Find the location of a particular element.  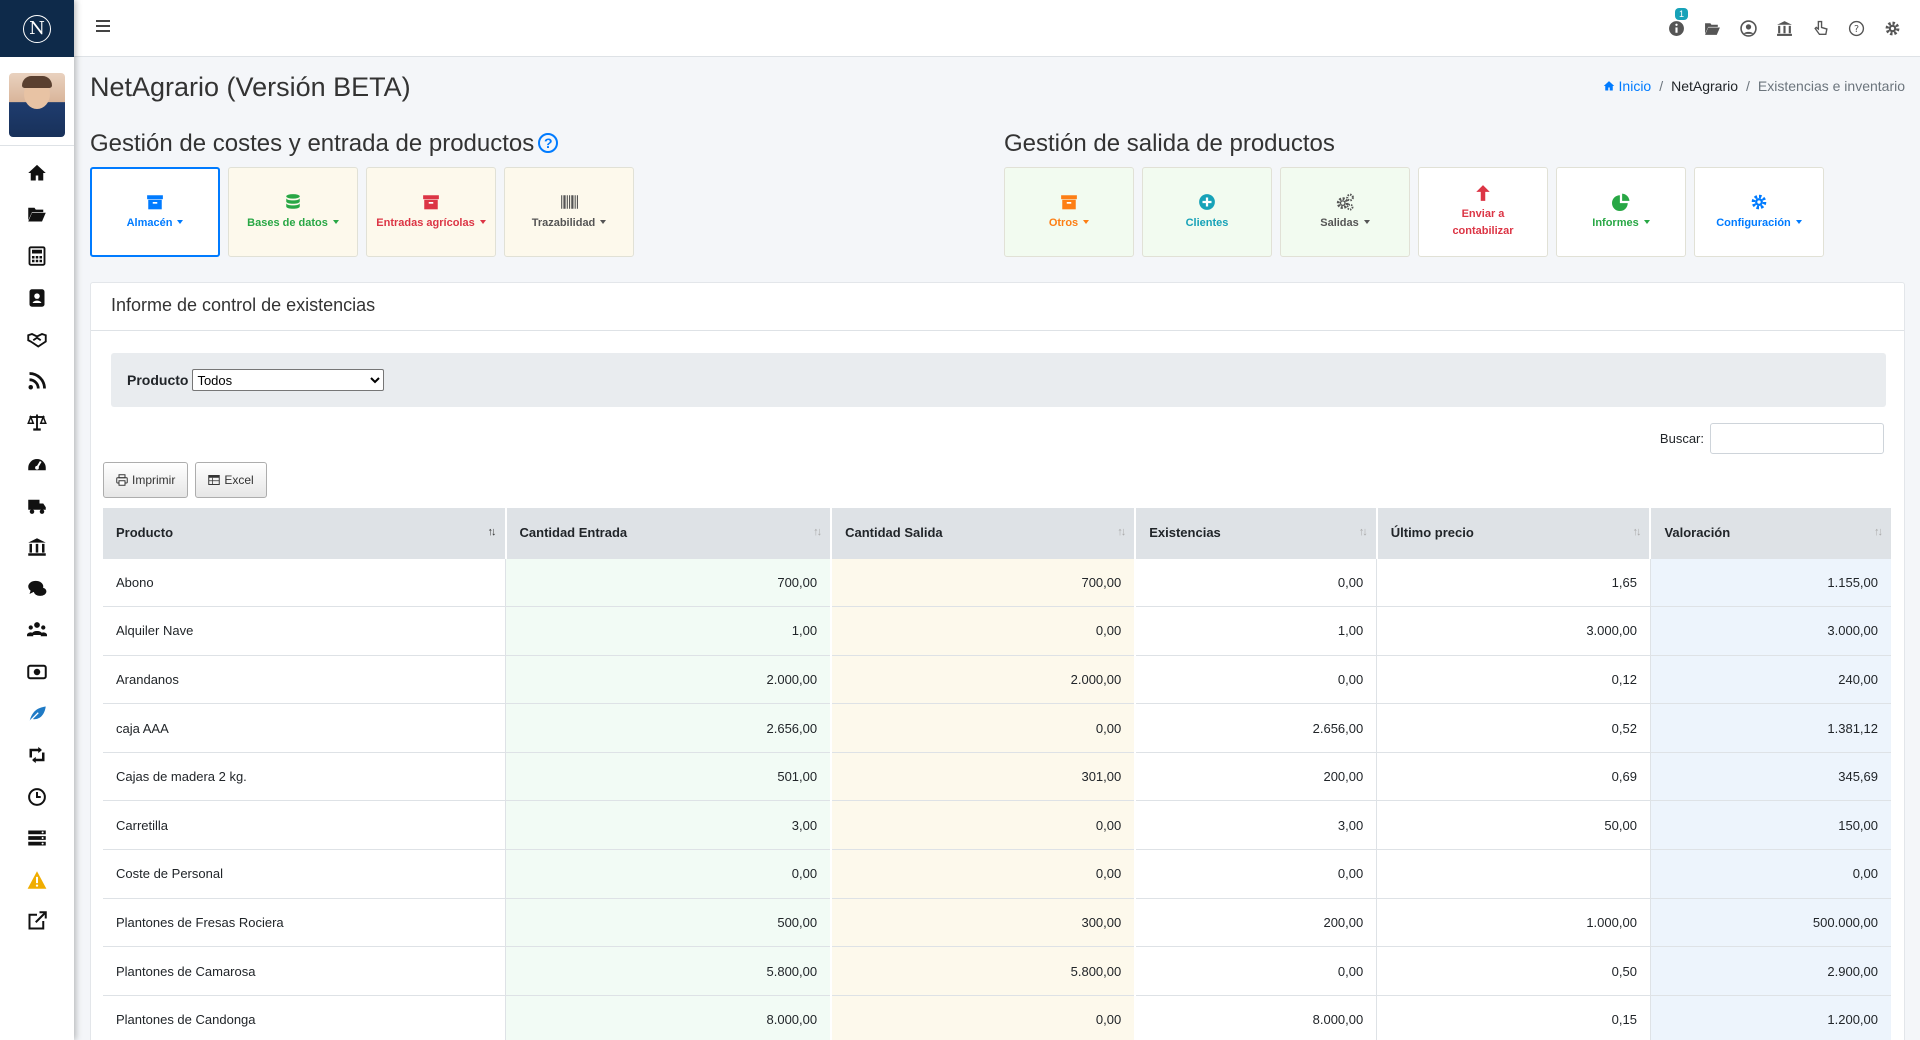

tile-bases-de-datos: Bases de datos is located at coordinates (293, 212).